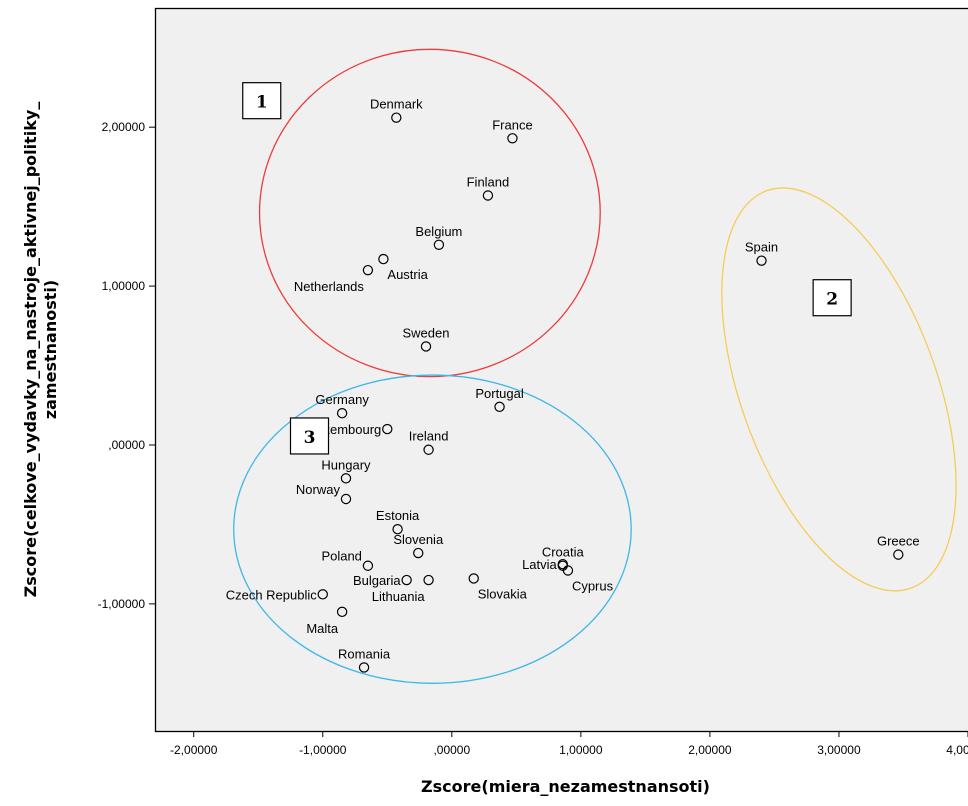  Describe the element at coordinates (488, 195) in the screenshot. I see `point-finland` at that location.